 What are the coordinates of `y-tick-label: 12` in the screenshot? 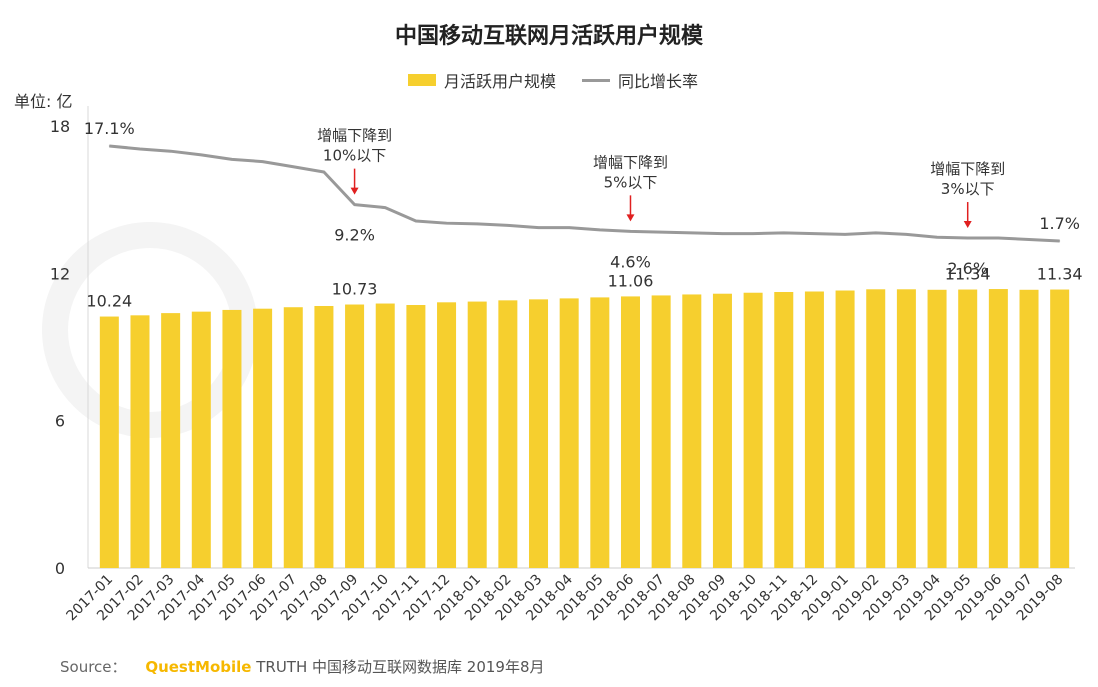 It's located at (60, 273).